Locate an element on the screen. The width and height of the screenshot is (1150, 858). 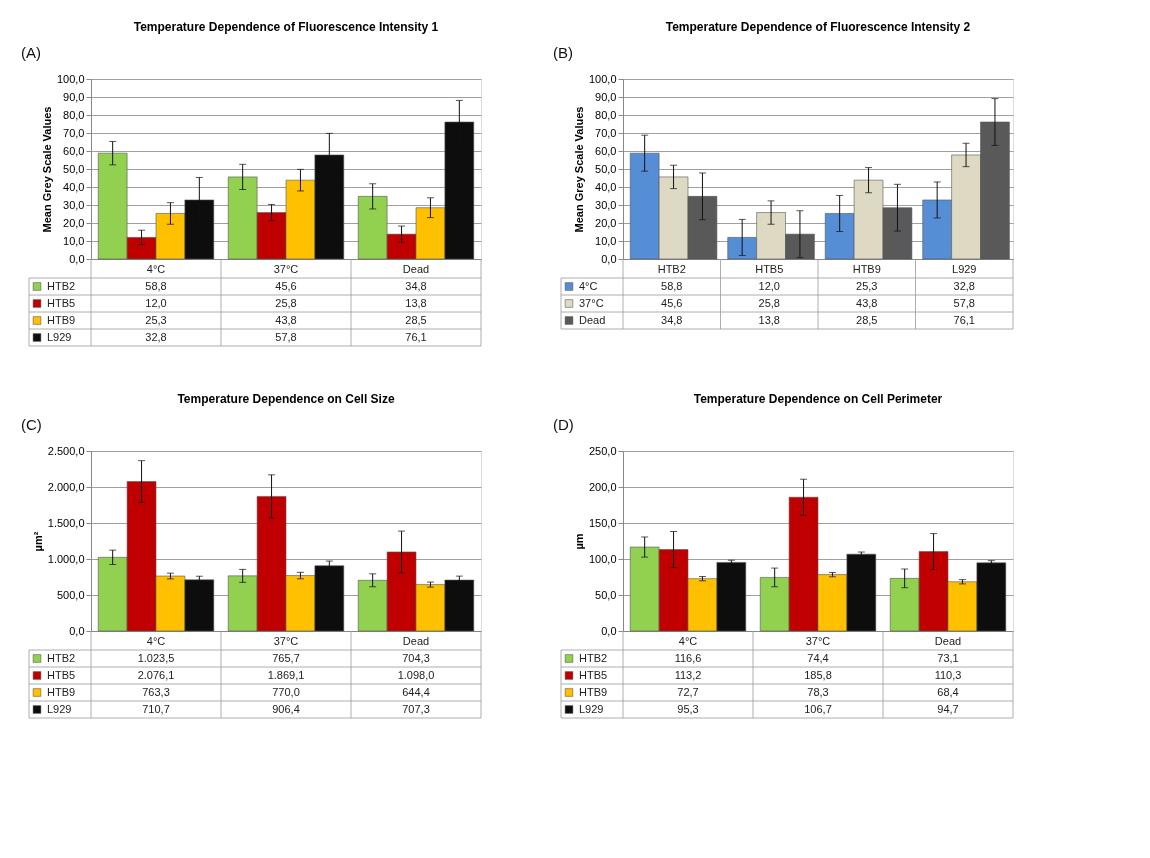
y-tick-label: 80,0 is located at coordinates (74, 114).